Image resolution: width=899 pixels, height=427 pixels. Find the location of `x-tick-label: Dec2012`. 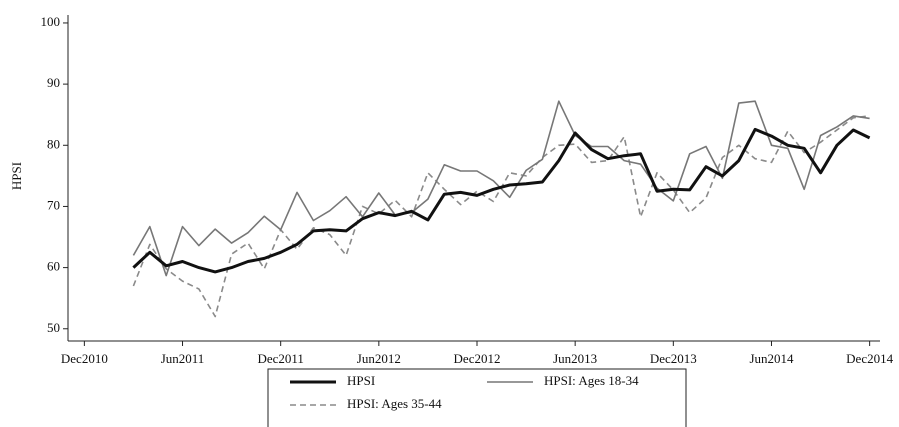

x-tick-label: Dec2012 is located at coordinates (477, 358).